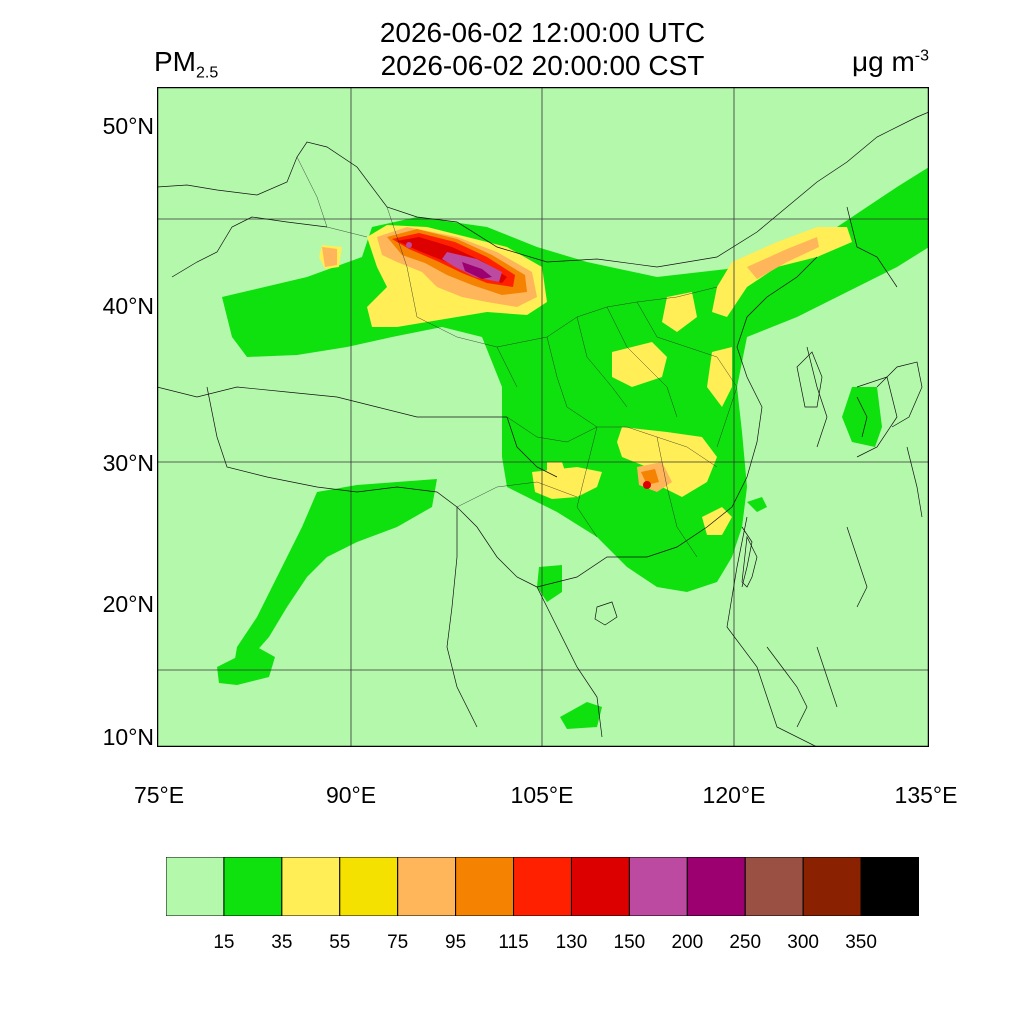 The height and width of the screenshot is (1024, 1024). What do you see at coordinates (340, 942) in the screenshot?
I see `legend-label-2: 55` at bounding box center [340, 942].